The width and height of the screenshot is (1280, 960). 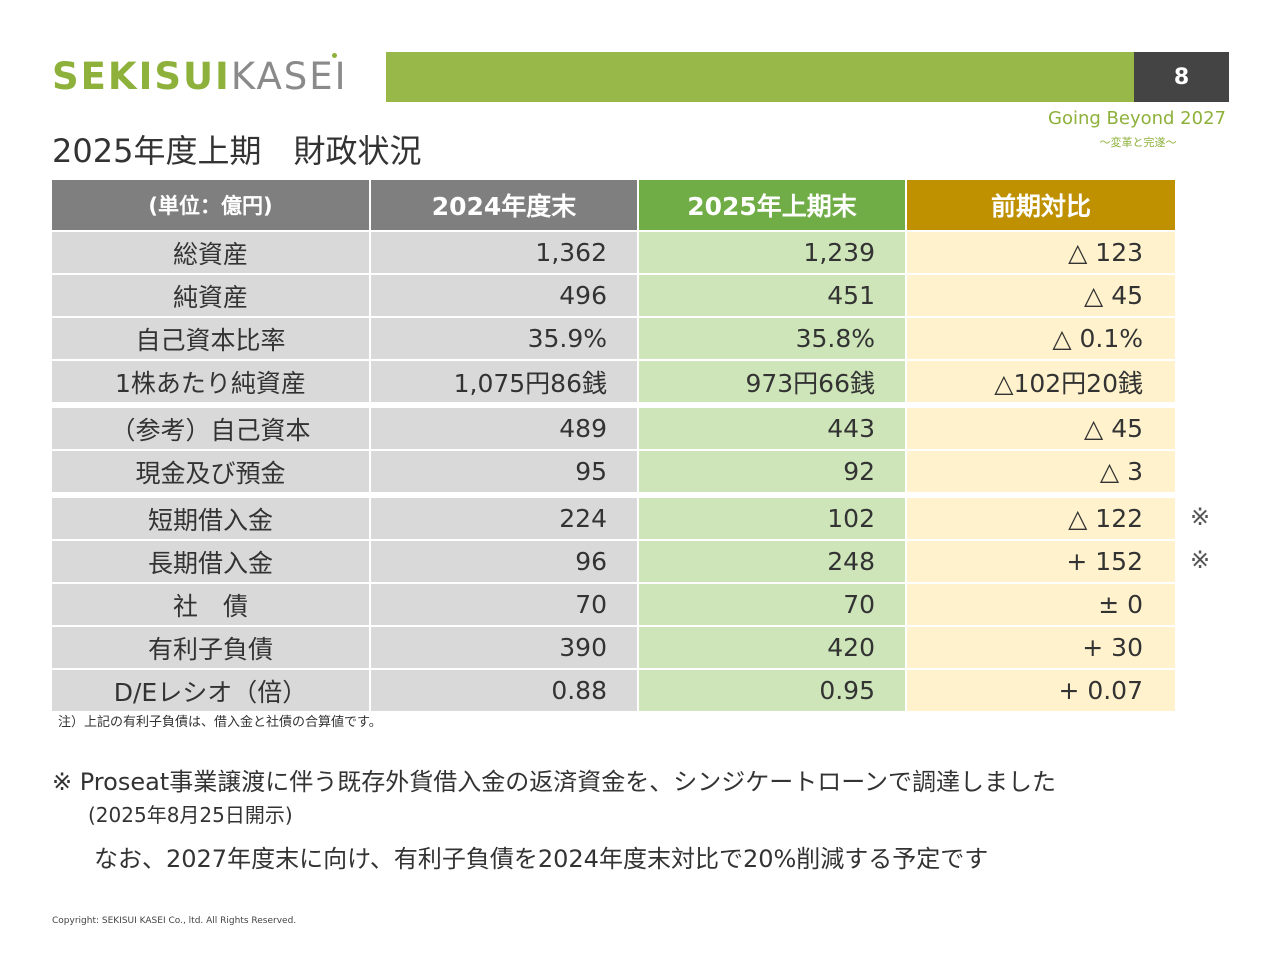 I want to click on logo-text-sekisui: SEKISUI, so click(x=141, y=76).